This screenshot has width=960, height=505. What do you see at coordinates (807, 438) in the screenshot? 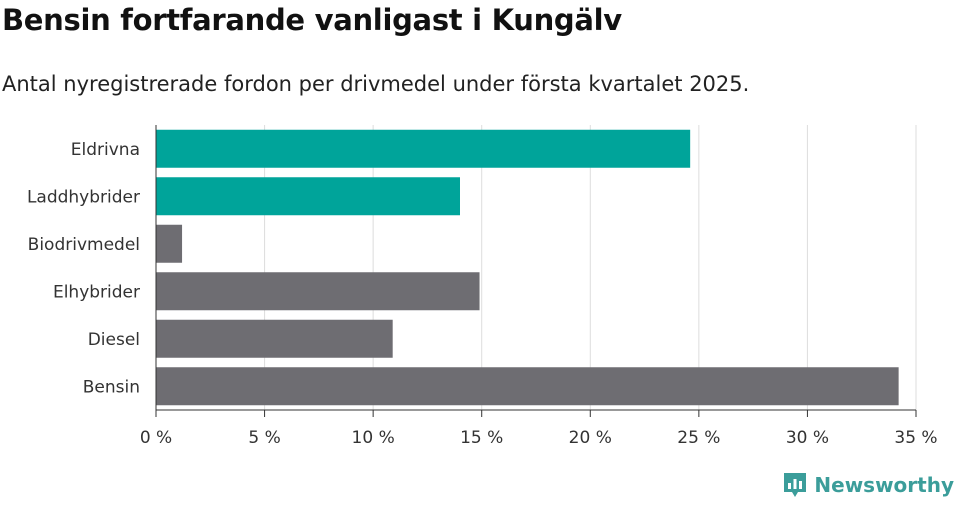
I see `x-tick-label: 30 %` at bounding box center [807, 438].